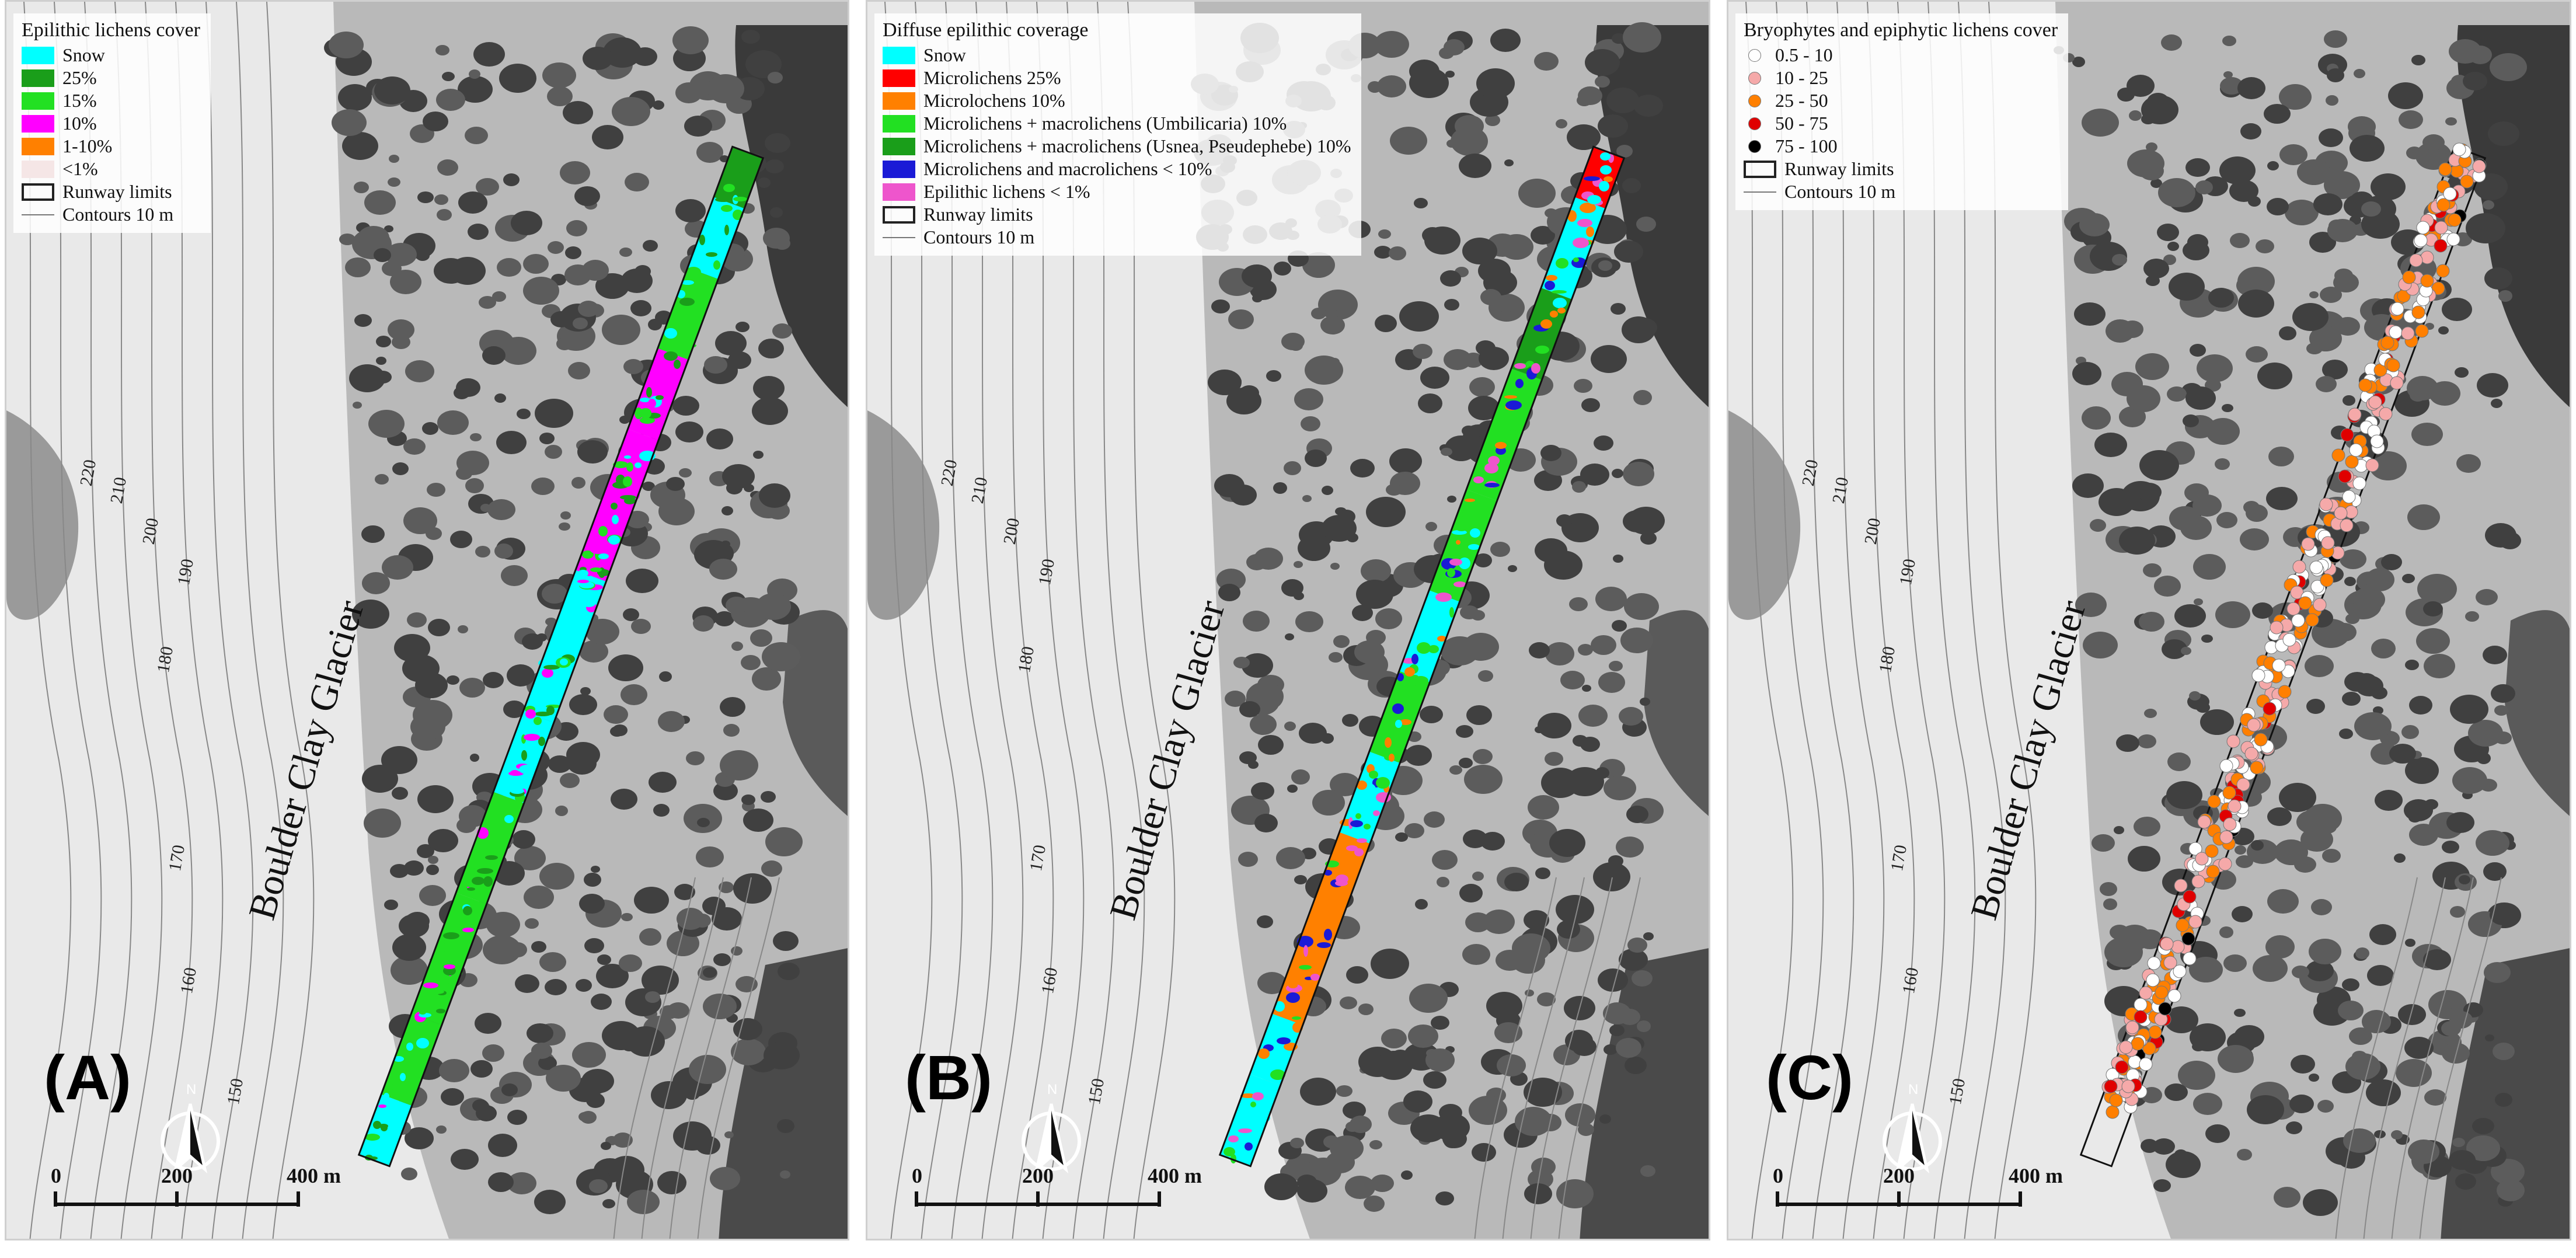 The height and width of the screenshot is (1258, 2576). I want to click on scale-label: 200, so click(1899, 1175).